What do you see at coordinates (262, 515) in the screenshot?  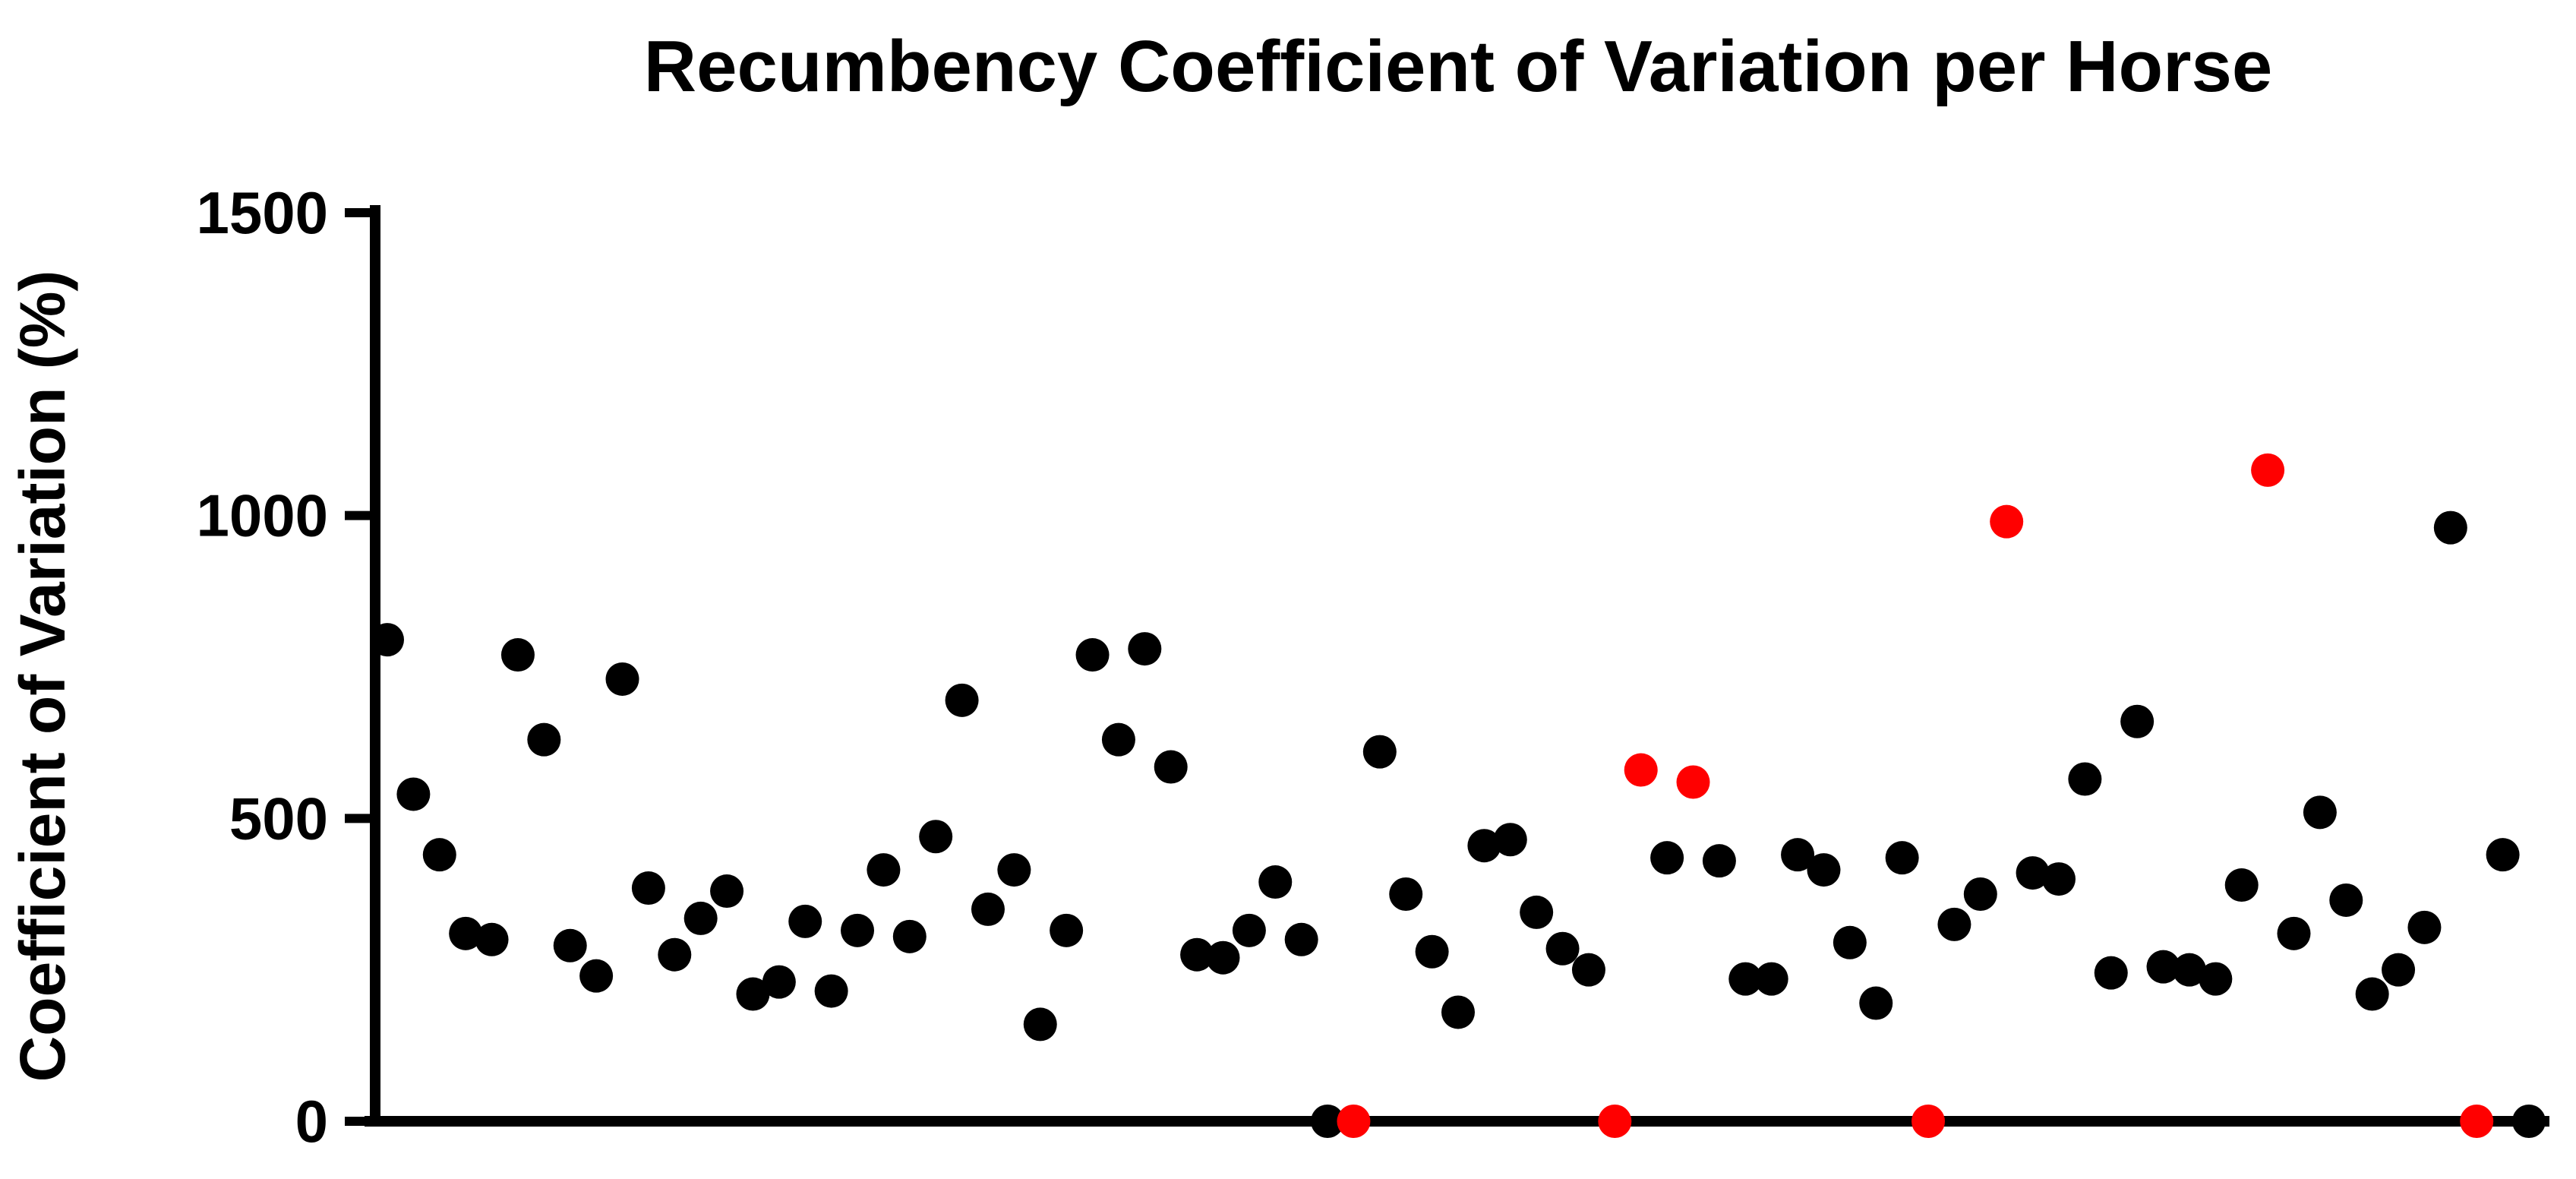 I see `y-tick-label: 1000` at bounding box center [262, 515].